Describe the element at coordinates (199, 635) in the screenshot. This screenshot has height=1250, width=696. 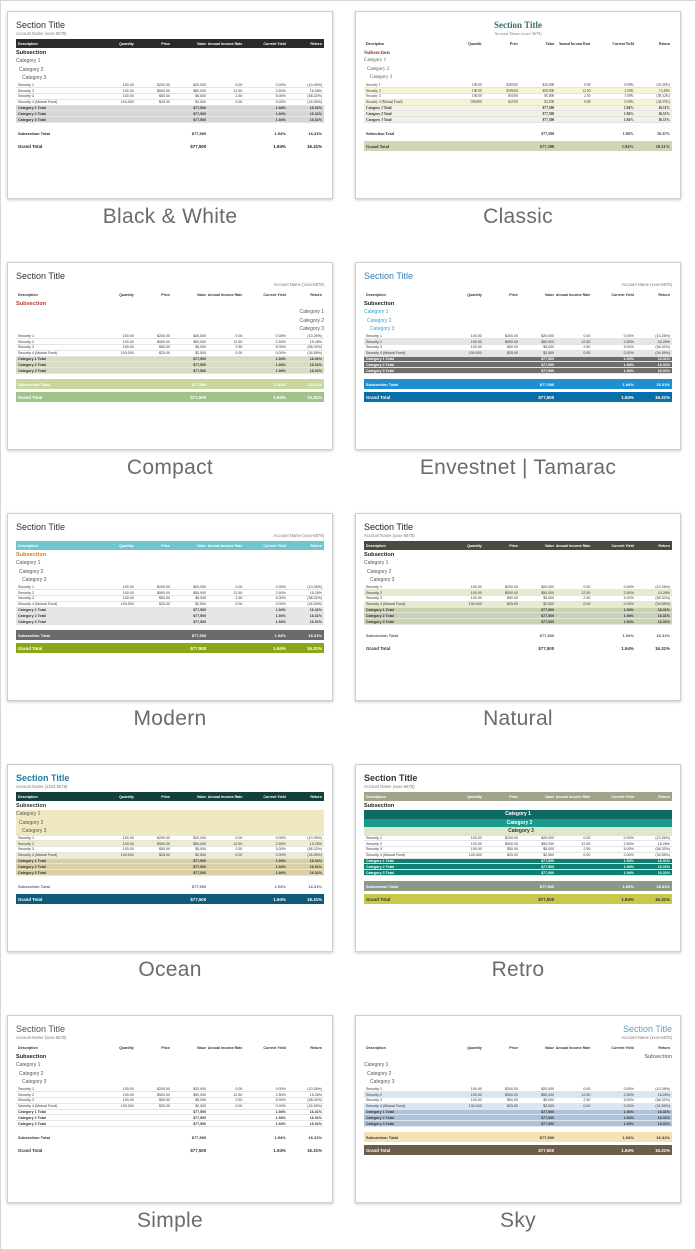
I see `subsection-total-row-cell: $77,500` at that location.